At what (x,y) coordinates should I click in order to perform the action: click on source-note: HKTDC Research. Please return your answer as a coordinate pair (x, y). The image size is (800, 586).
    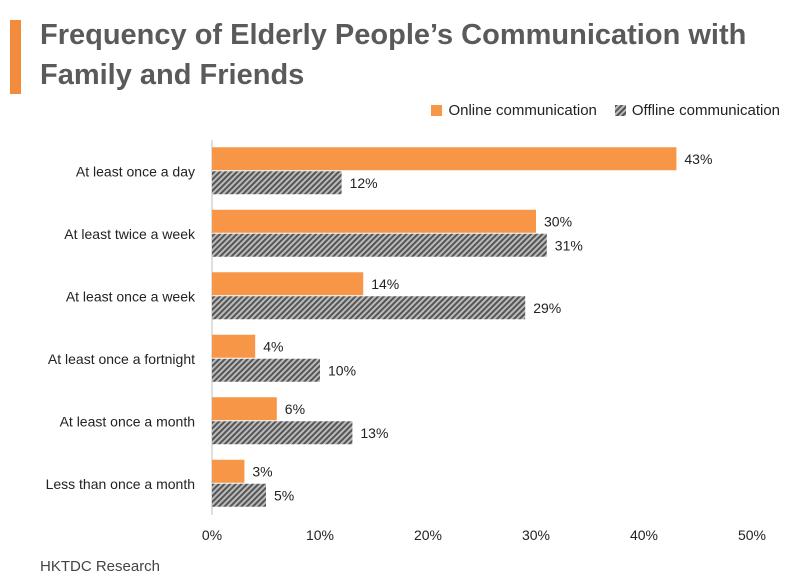
    Looking at the image, I should click on (100, 566).